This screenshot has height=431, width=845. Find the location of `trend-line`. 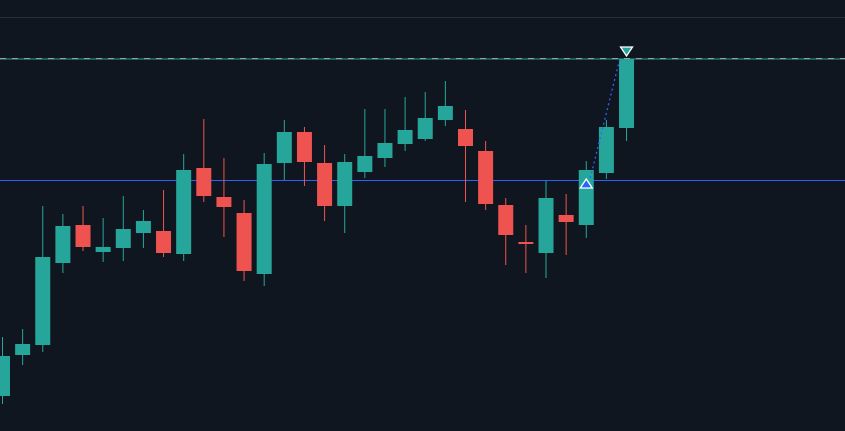

trend-line is located at coordinates (605, 119).